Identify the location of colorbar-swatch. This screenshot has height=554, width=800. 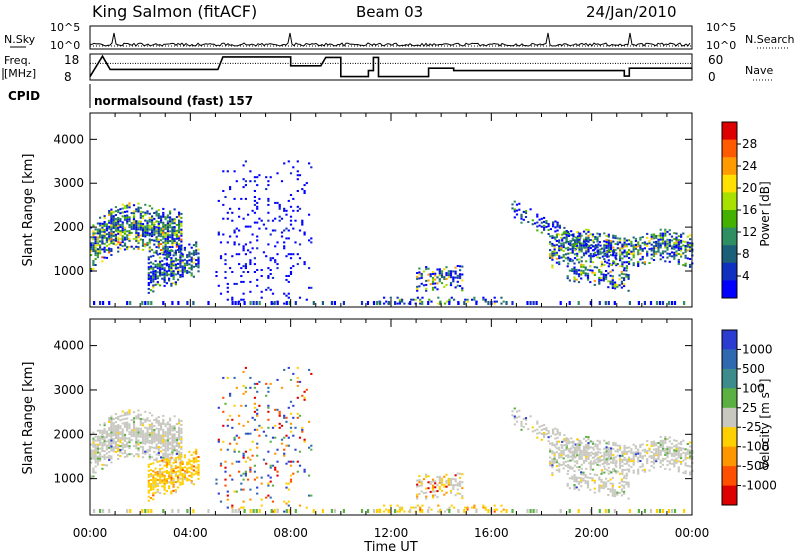
(729, 456).